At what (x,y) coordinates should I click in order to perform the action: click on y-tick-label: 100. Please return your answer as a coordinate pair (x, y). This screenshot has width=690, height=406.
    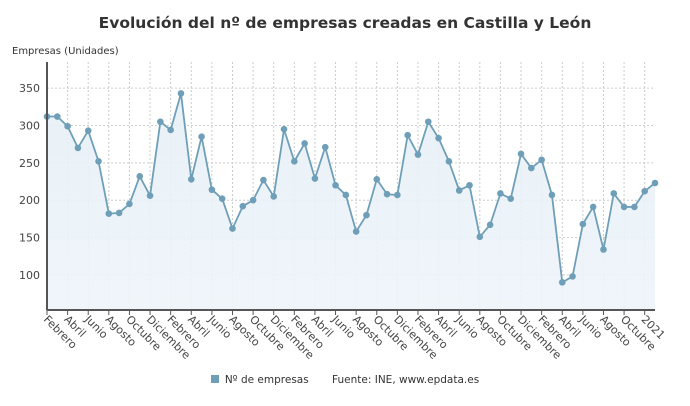
    Looking at the image, I should click on (29, 275).